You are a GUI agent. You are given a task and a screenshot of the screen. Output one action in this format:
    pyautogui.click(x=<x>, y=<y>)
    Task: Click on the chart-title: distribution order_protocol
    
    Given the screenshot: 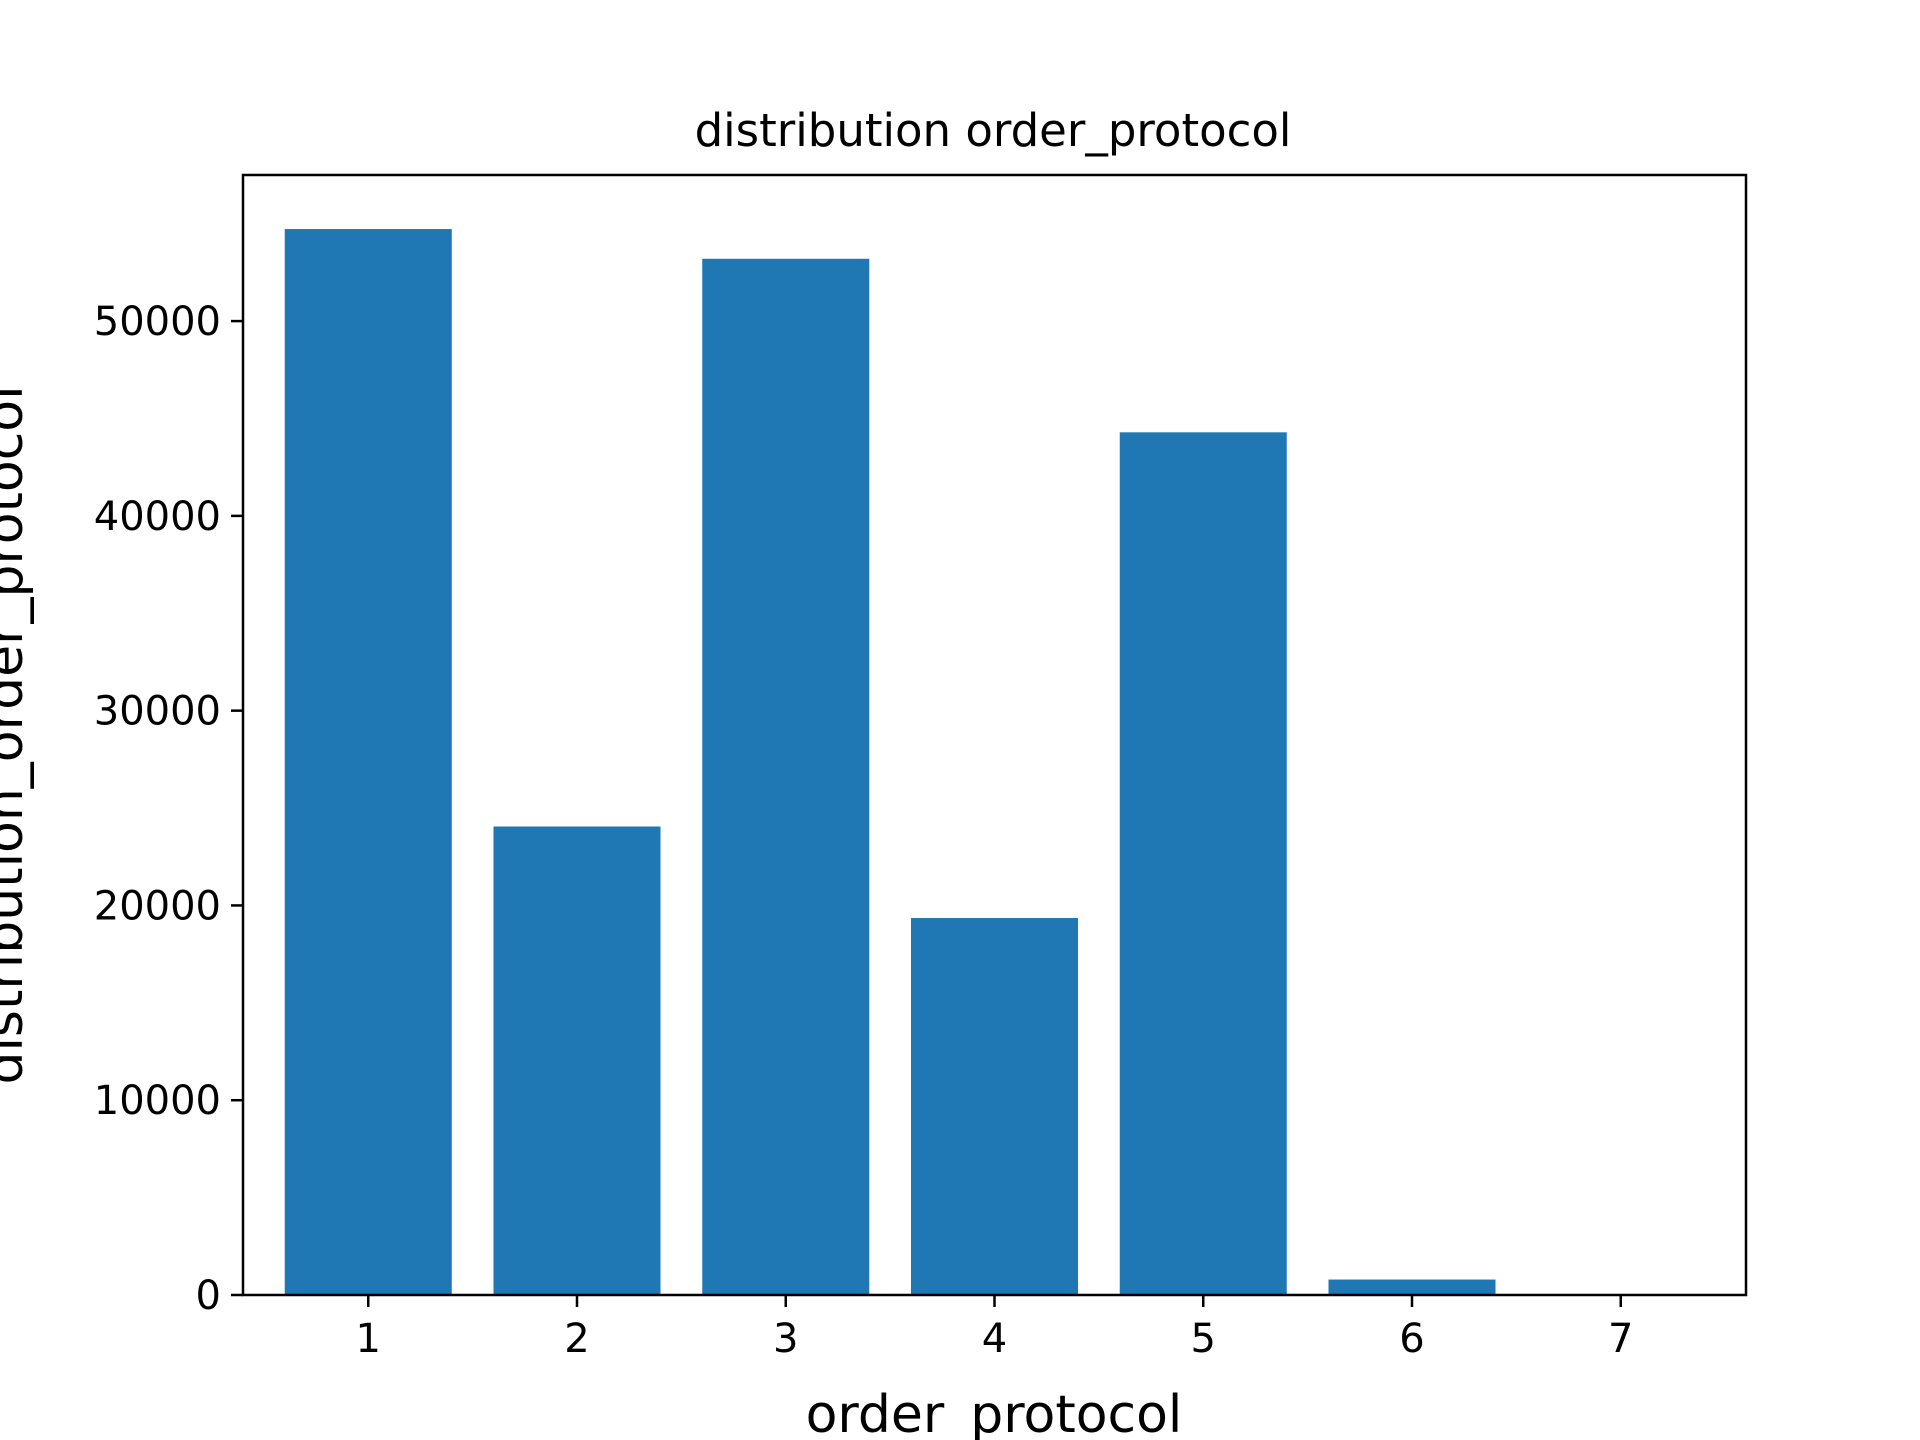 What is the action you would take?
    pyautogui.click(x=993, y=130)
    